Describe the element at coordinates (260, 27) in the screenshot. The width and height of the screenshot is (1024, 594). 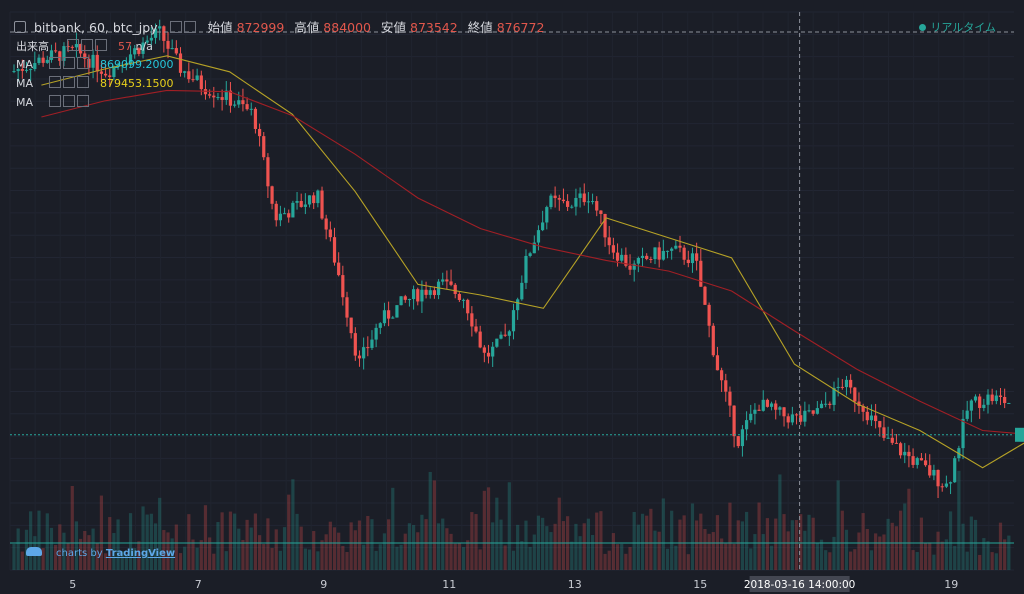
I see `open-value: 872999` at that location.